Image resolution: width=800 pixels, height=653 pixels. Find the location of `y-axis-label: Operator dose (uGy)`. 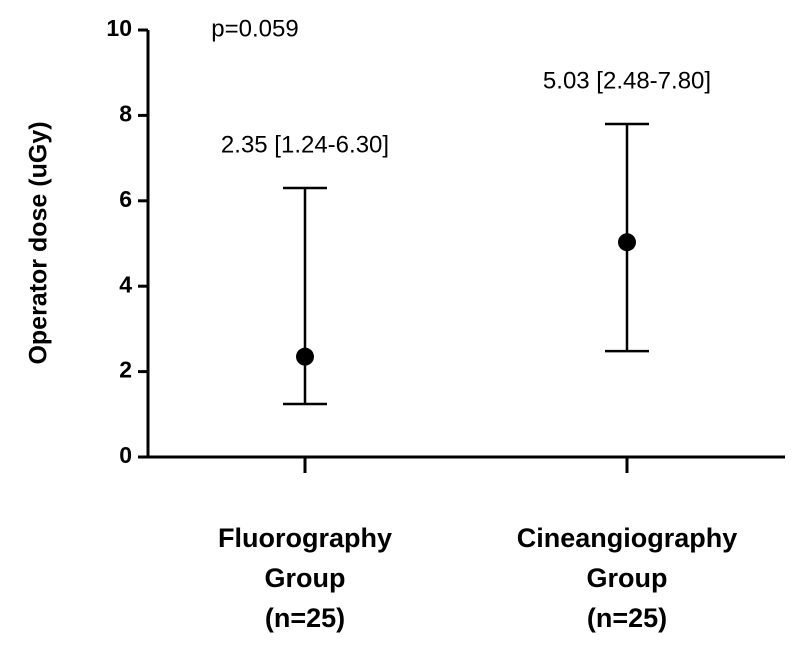

y-axis-label: Operator dose (uGy) is located at coordinates (39, 242).